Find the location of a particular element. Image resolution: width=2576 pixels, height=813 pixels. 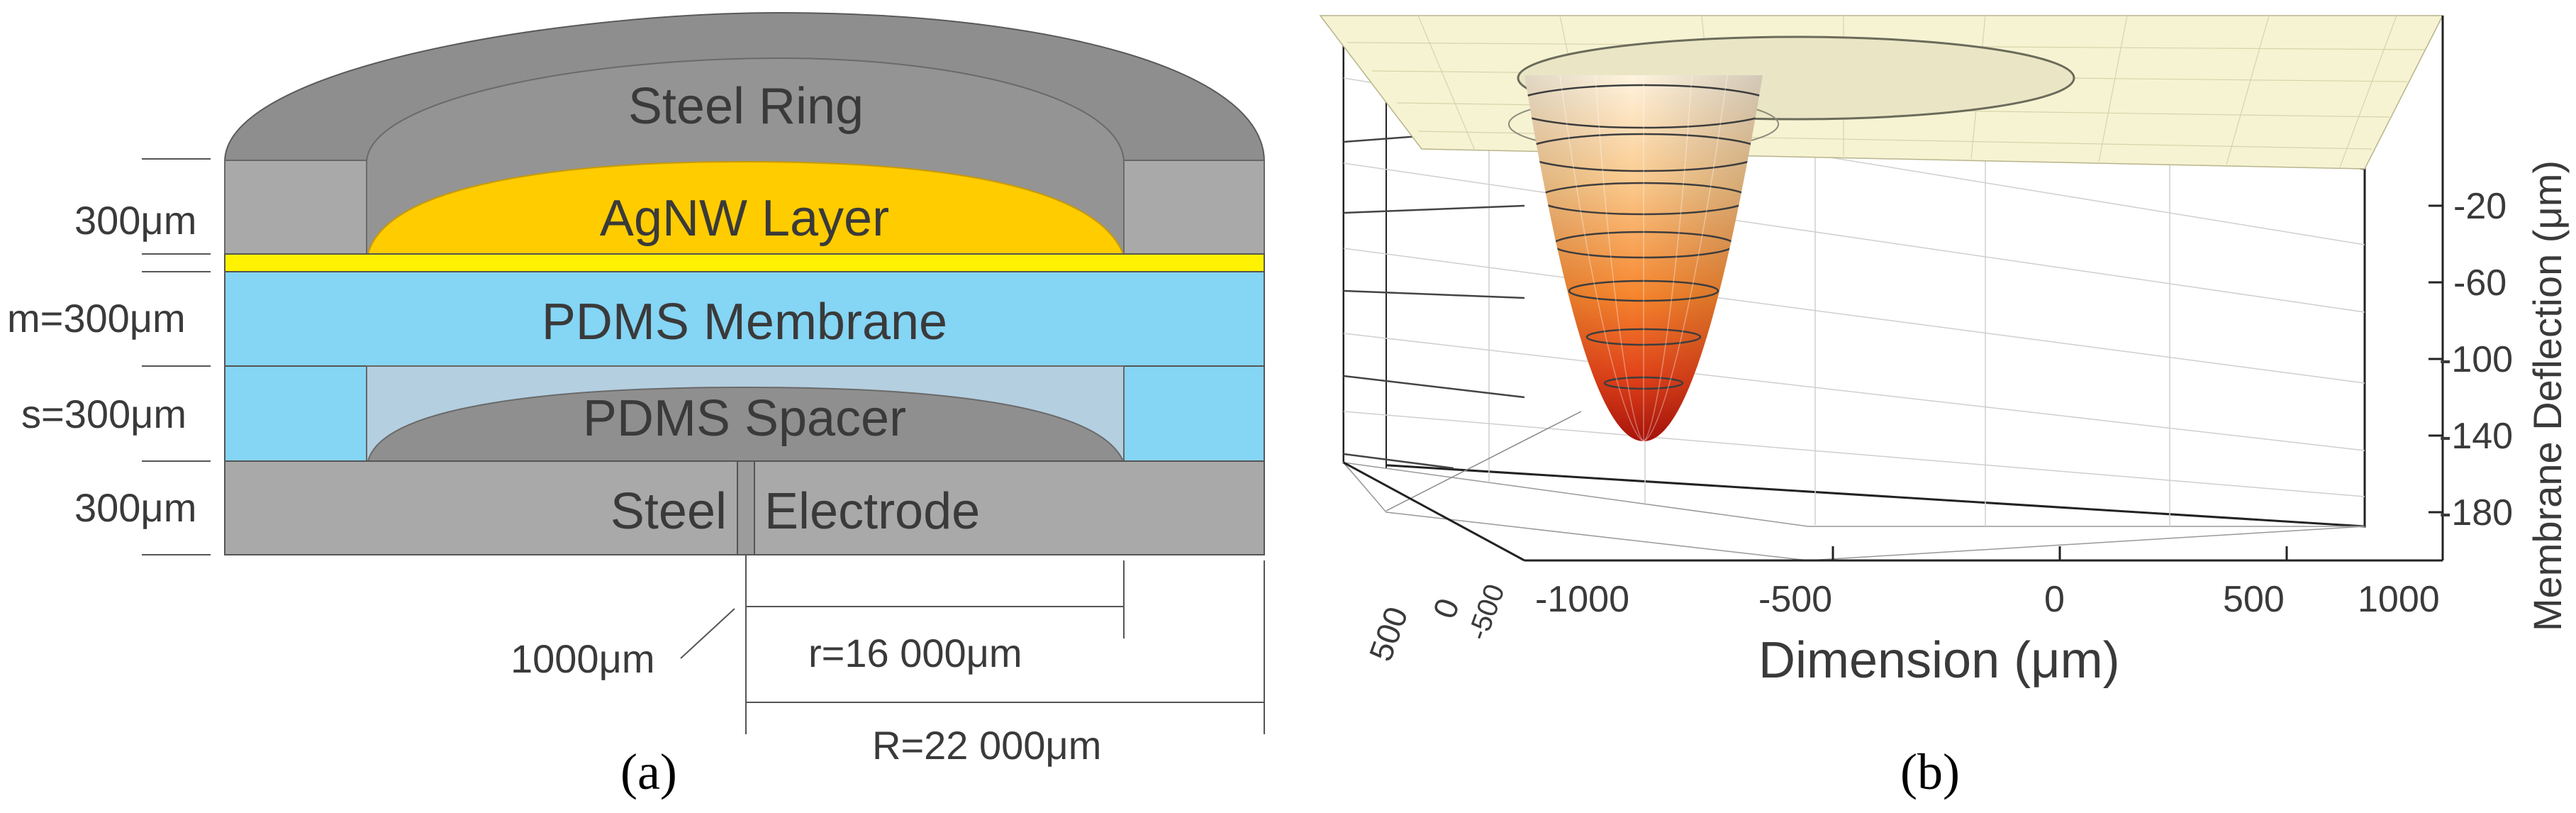

label-steel-ring: Steel Ring is located at coordinates (746, 106).